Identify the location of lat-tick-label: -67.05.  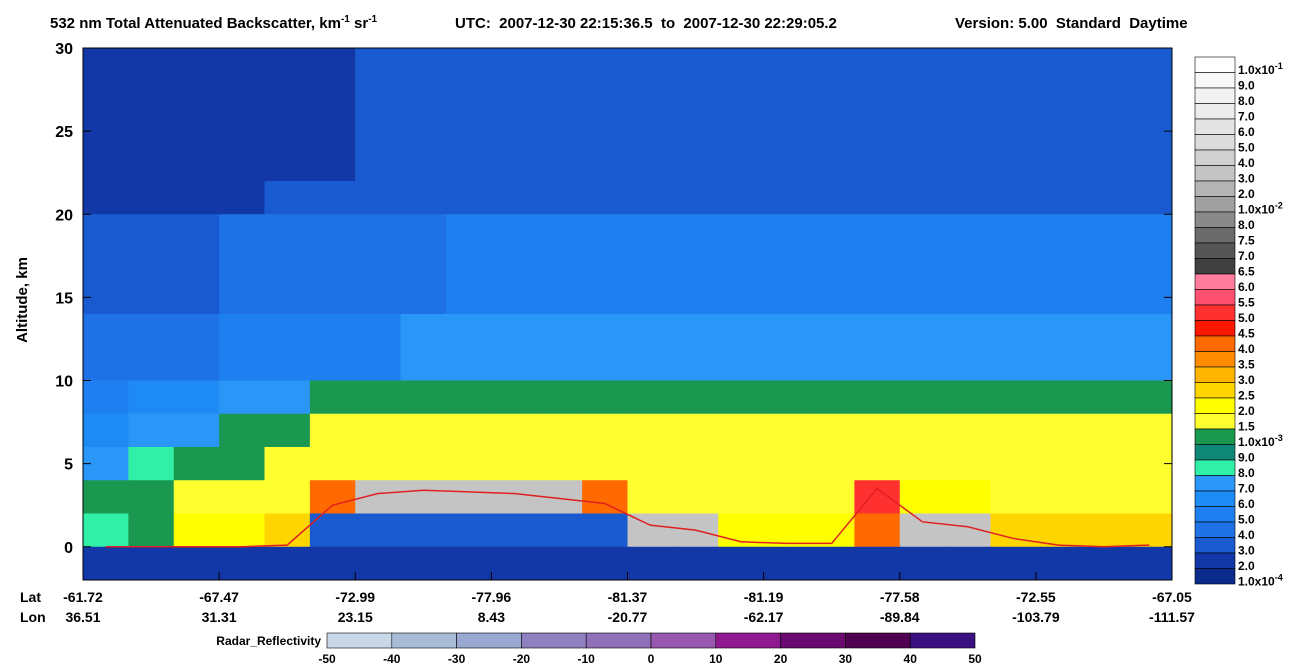
(1172, 597).